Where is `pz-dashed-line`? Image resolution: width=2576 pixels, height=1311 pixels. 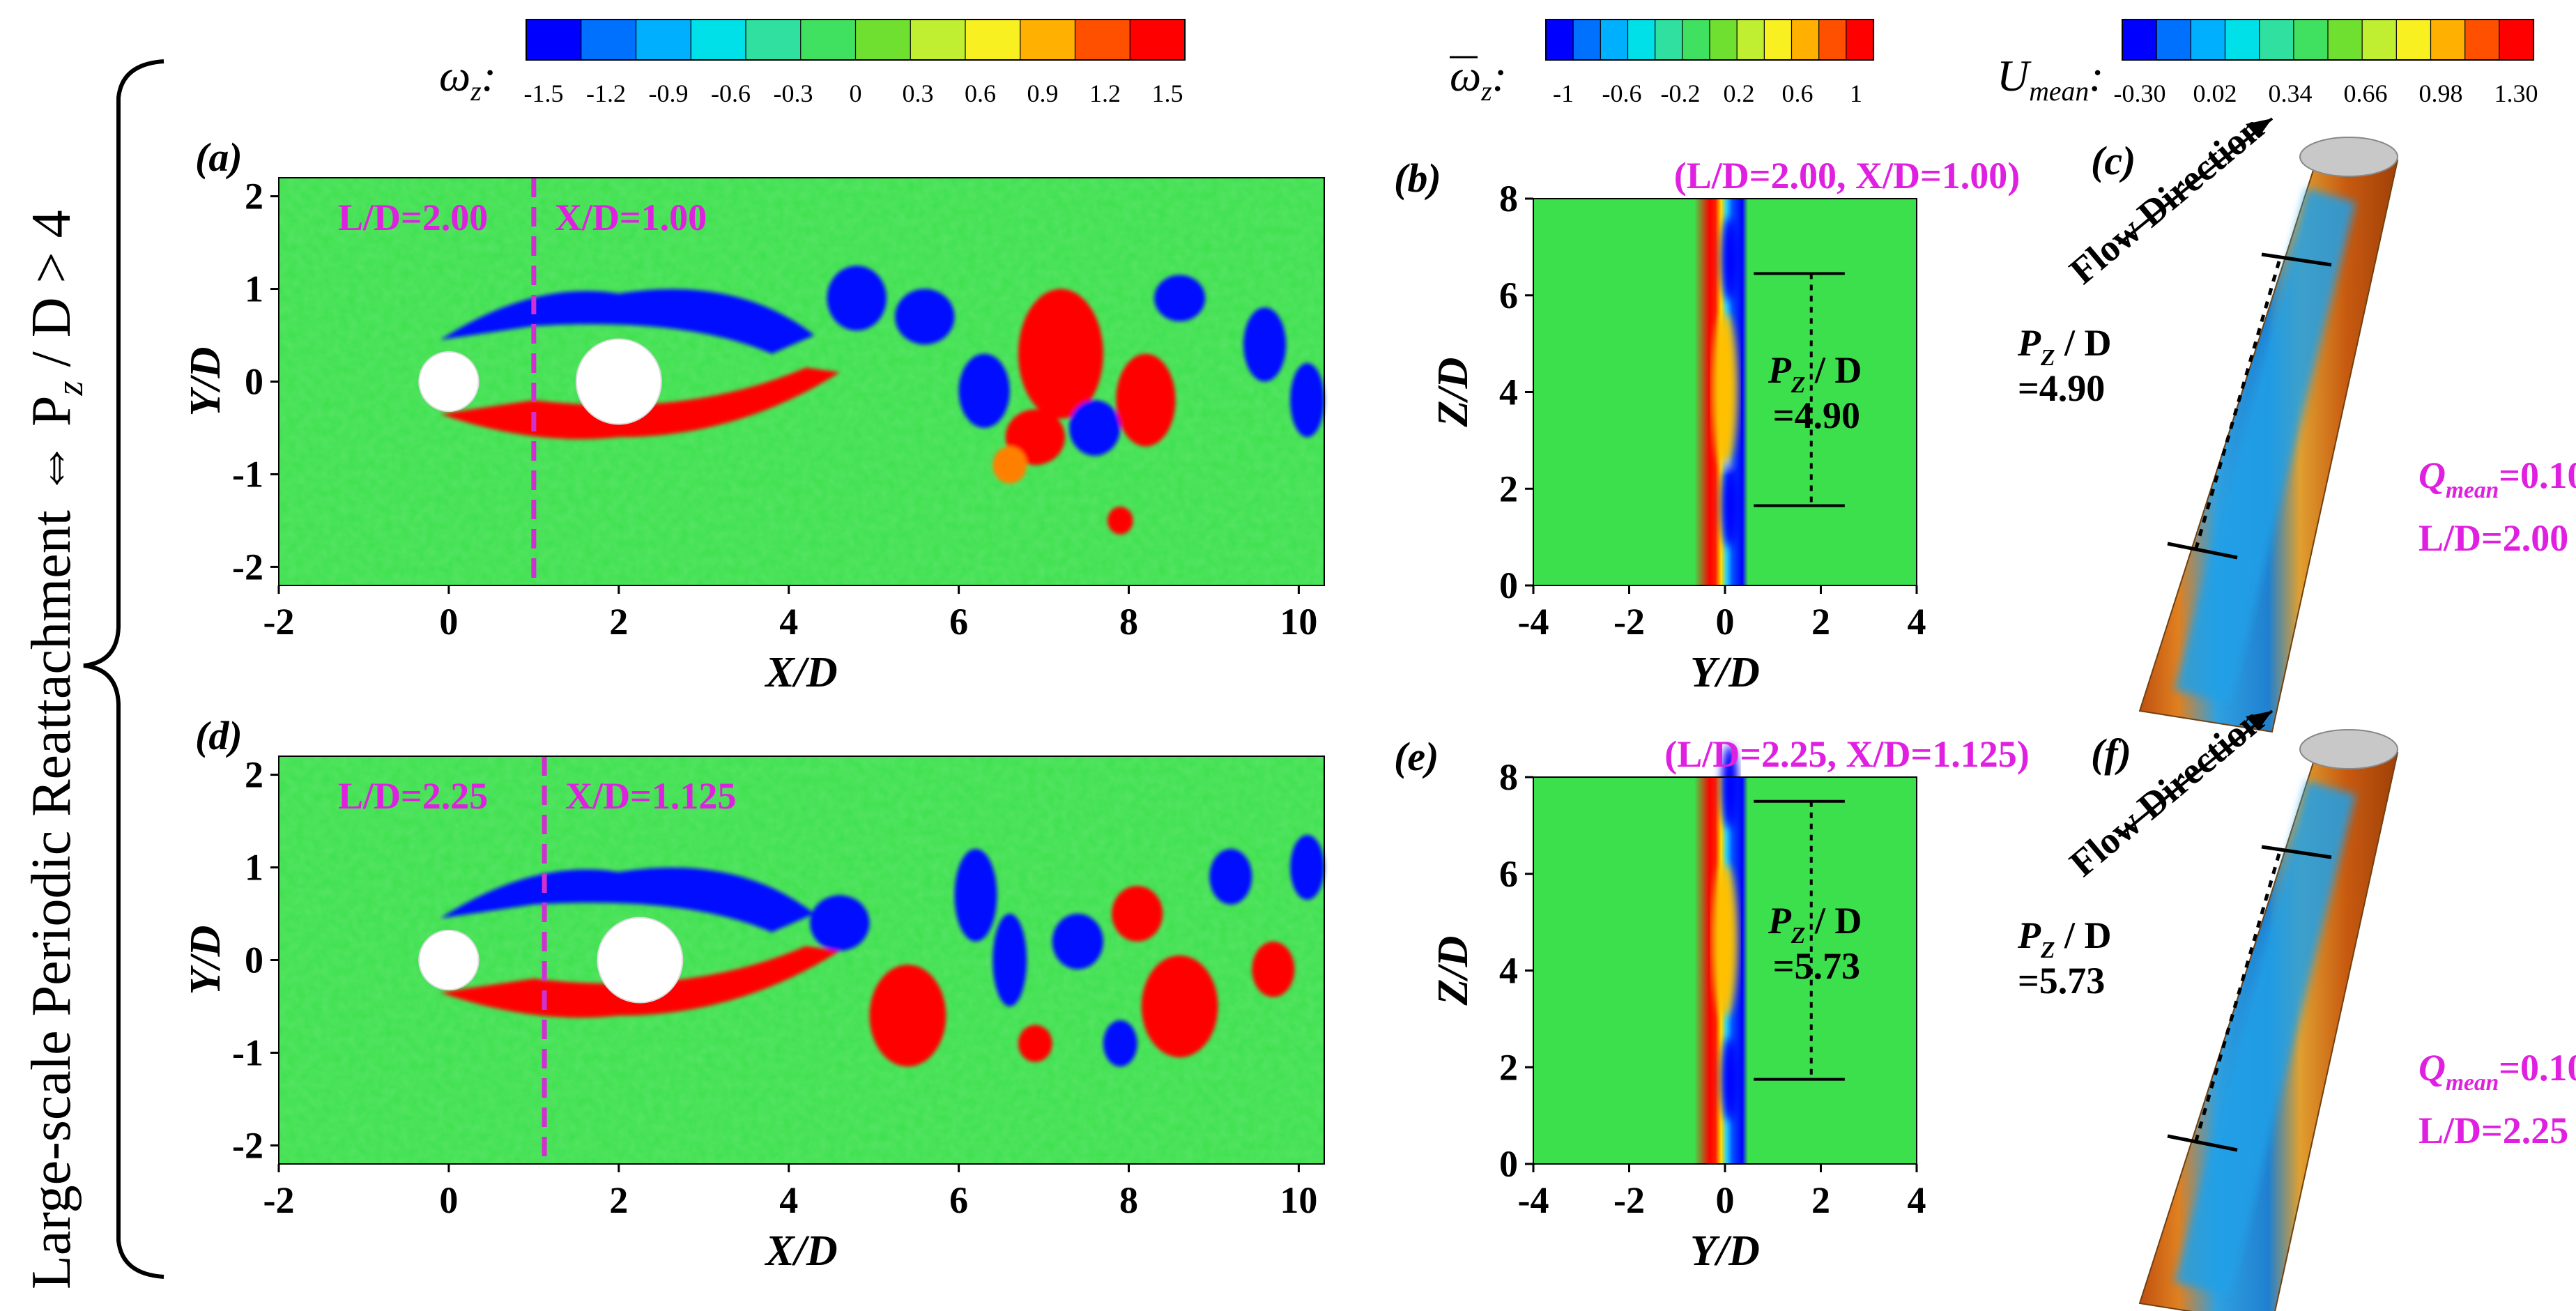 pz-dashed-line is located at coordinates (2237, 406).